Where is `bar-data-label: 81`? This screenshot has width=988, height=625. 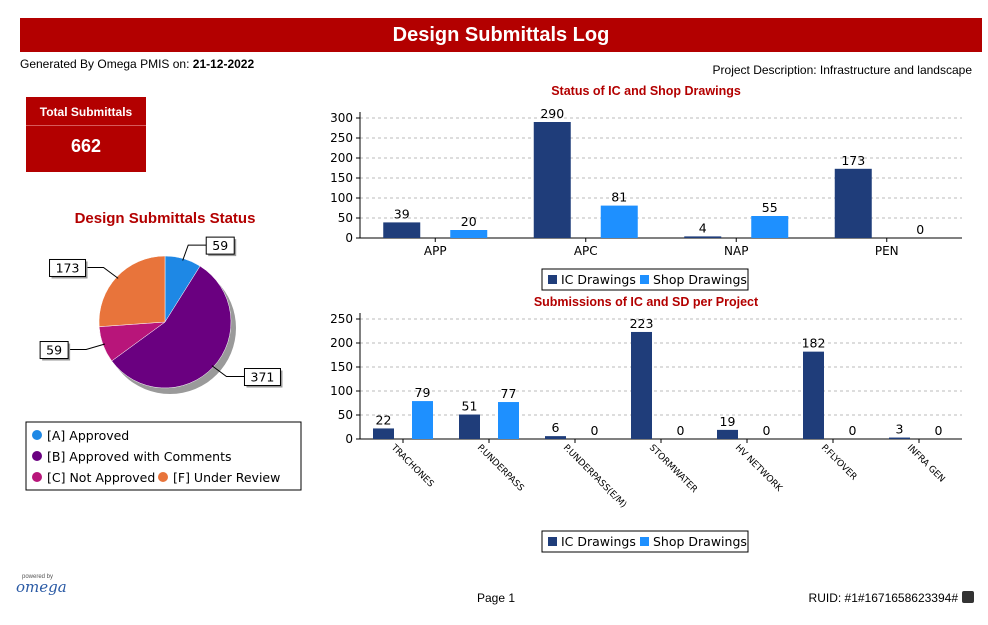
bar-data-label: 81 is located at coordinates (619, 197).